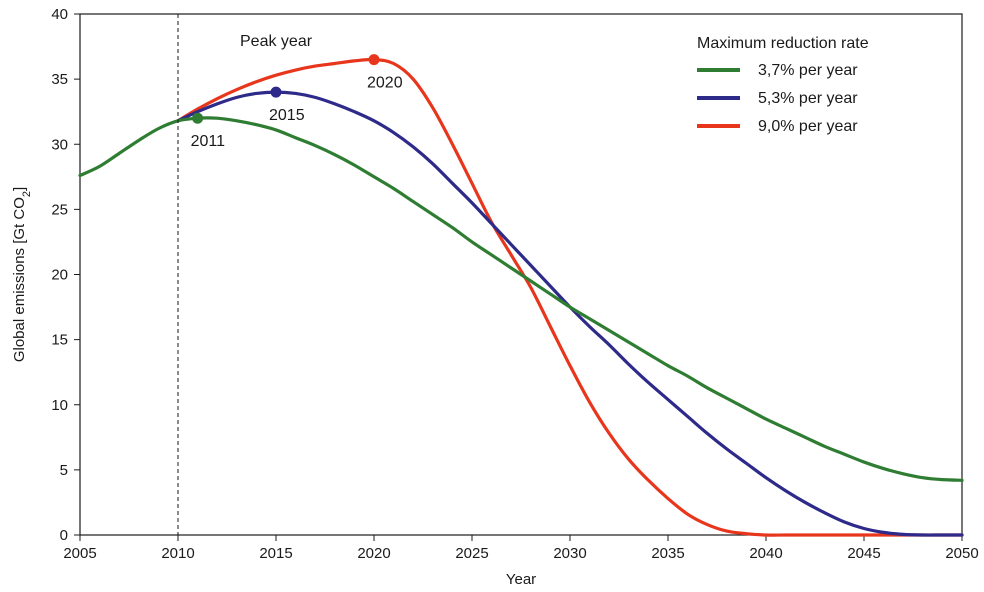  What do you see at coordinates (19, 279) in the screenshot?
I see `y-axis-title-main: Global emissions [Gt CO` at bounding box center [19, 279].